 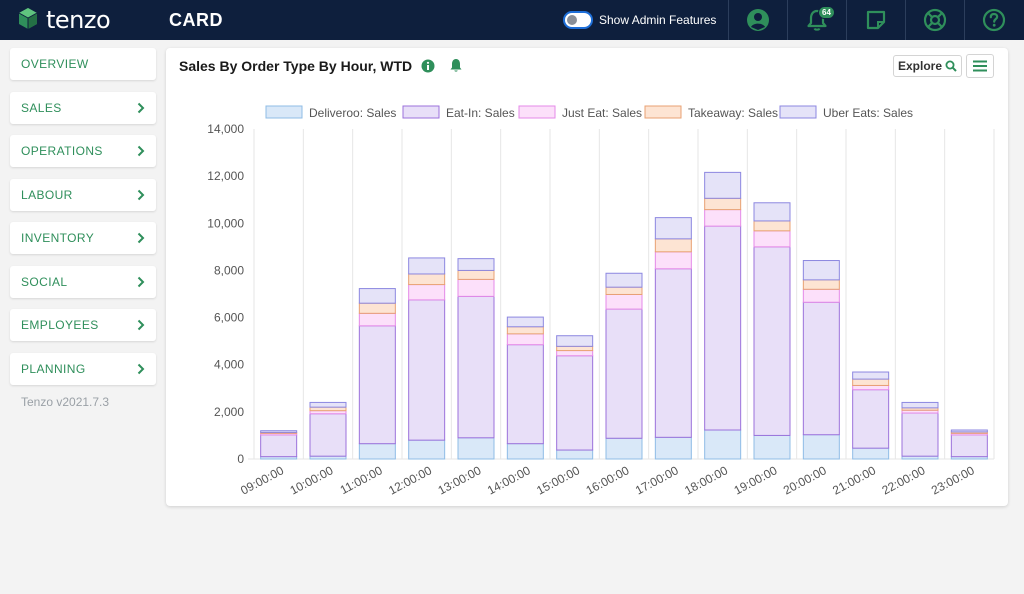 I want to click on hamburger-menu-icon, so click(x=980, y=66).